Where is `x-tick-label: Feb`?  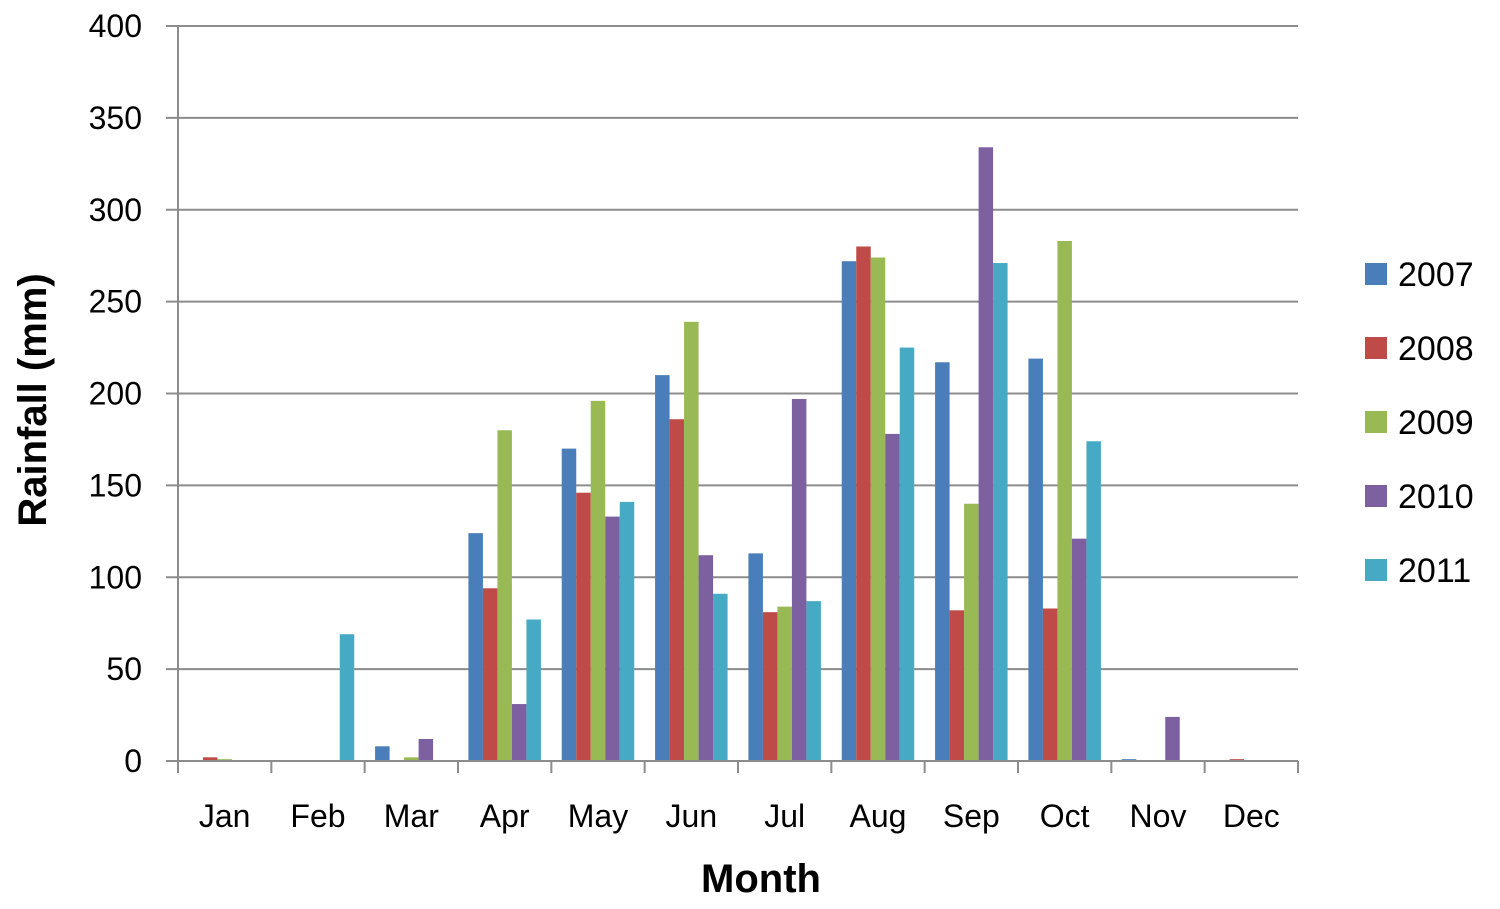
x-tick-label: Feb is located at coordinates (317, 816).